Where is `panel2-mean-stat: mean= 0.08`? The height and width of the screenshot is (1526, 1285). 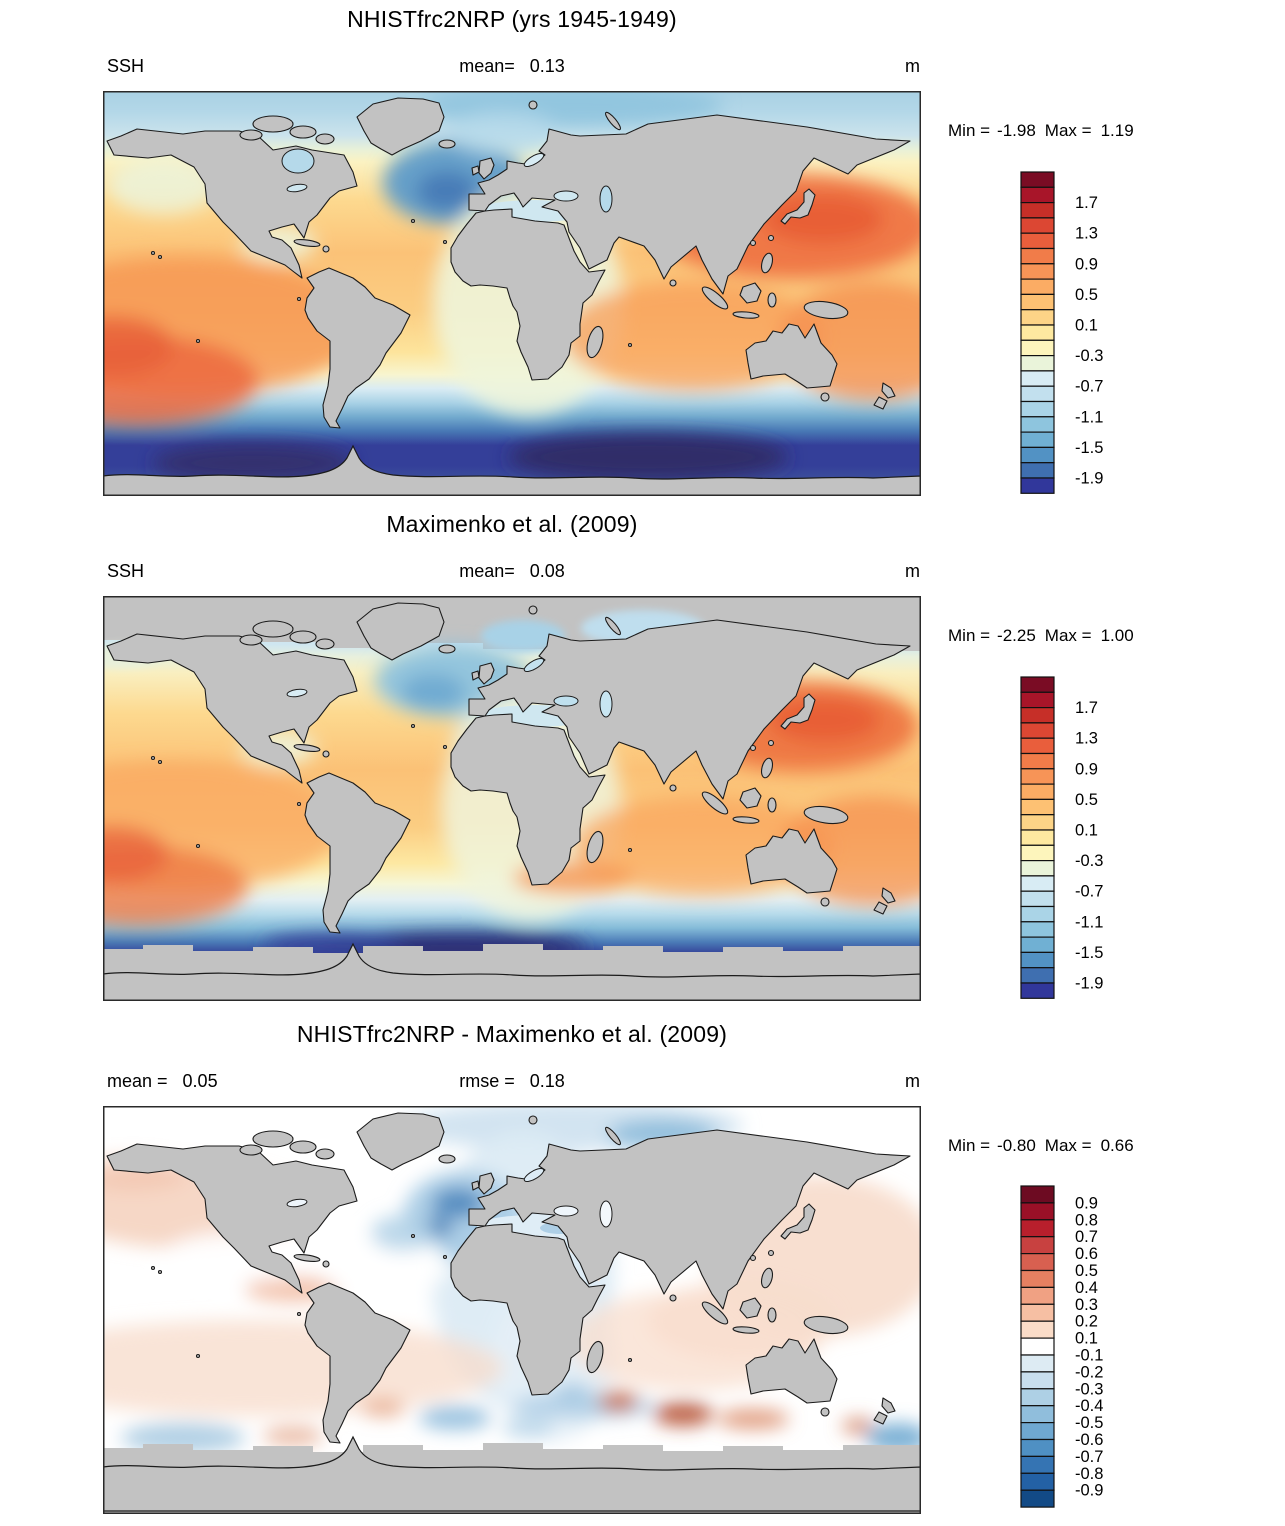
panel2-mean-stat: mean= 0.08 is located at coordinates (512, 571).